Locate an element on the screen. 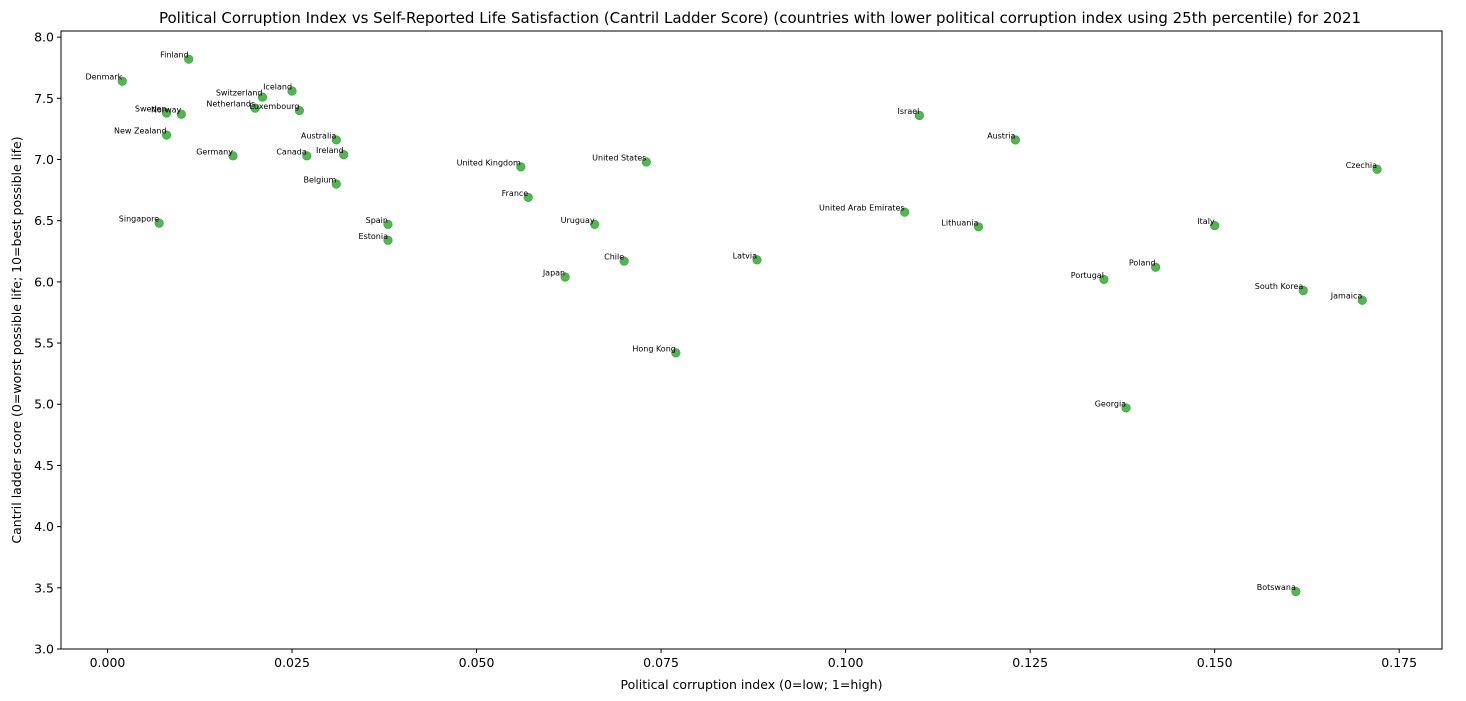  data-point-label: Germany is located at coordinates (214, 151).